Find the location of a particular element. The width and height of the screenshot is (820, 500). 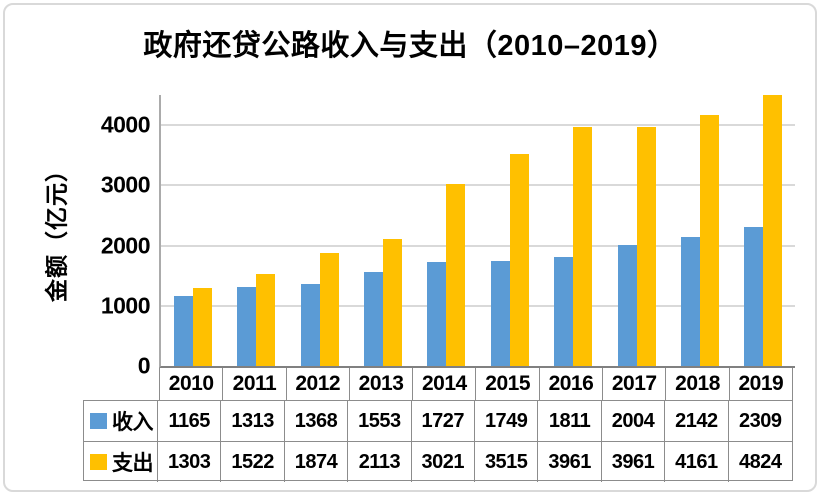

bar-group-2014 is located at coordinates (446, 230).